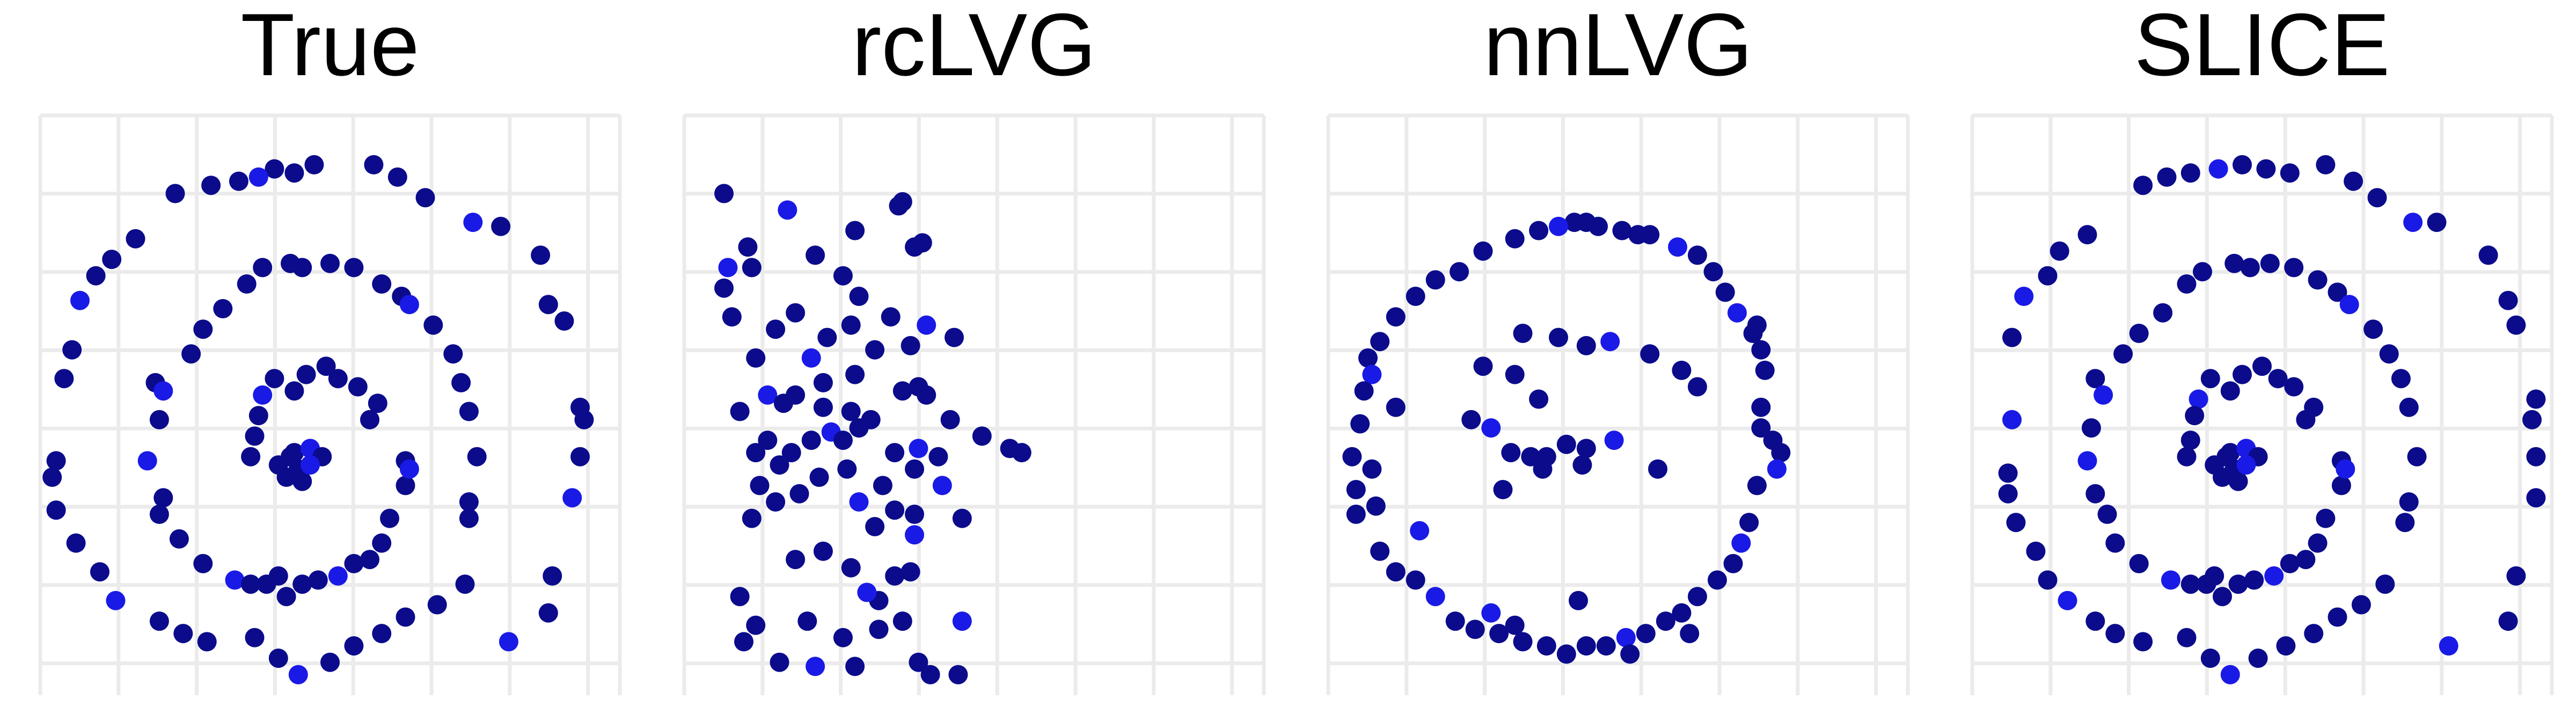 This screenshot has width=2576, height=707. What do you see at coordinates (329, 47) in the screenshot?
I see `panel-title: True` at bounding box center [329, 47].